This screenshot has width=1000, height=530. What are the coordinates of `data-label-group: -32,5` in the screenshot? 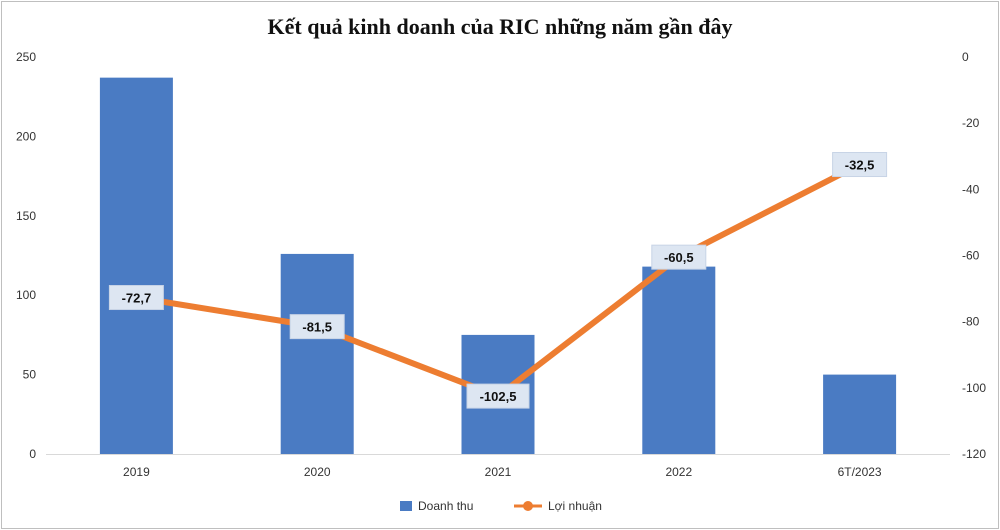 It's located at (860, 165).